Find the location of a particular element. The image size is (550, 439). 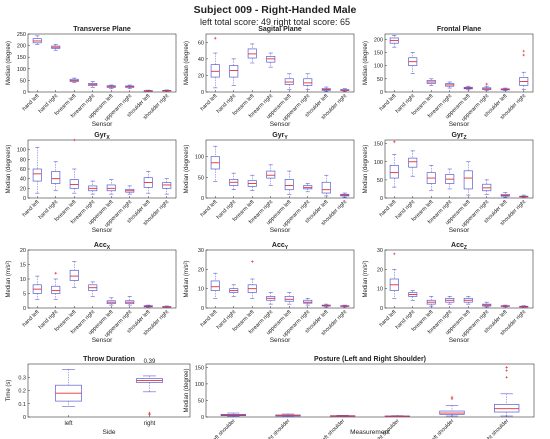

x-tick-label: left is located at coordinates (68, 424).